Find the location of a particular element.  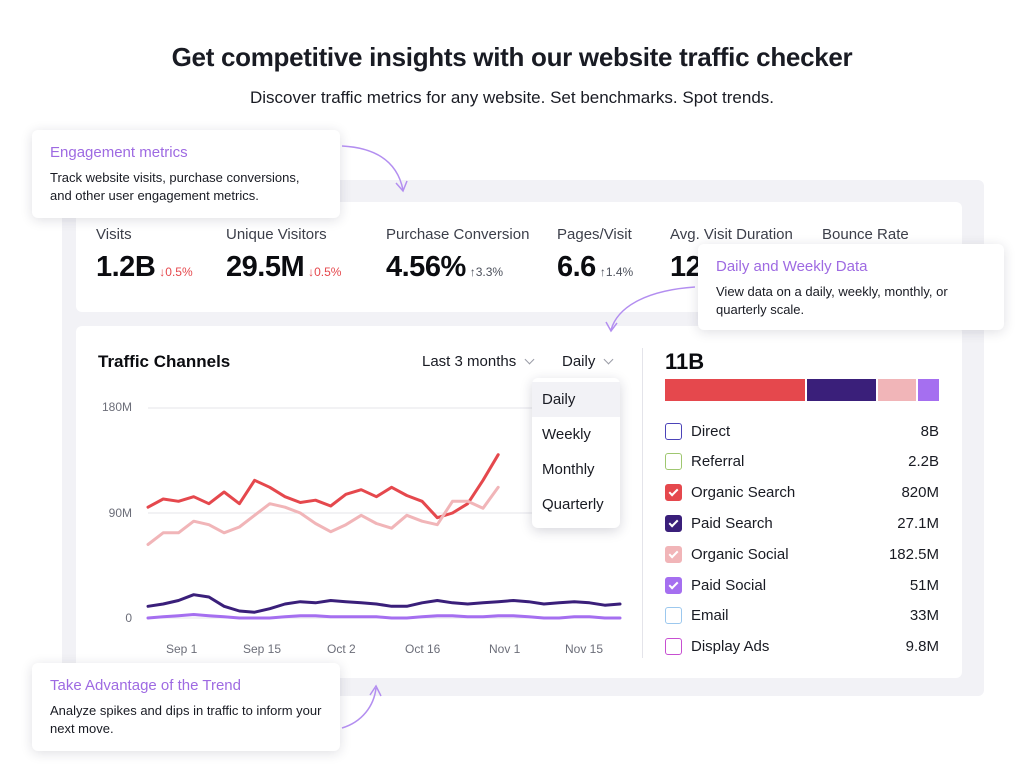

legend-value: 33M is located at coordinates (924, 616).